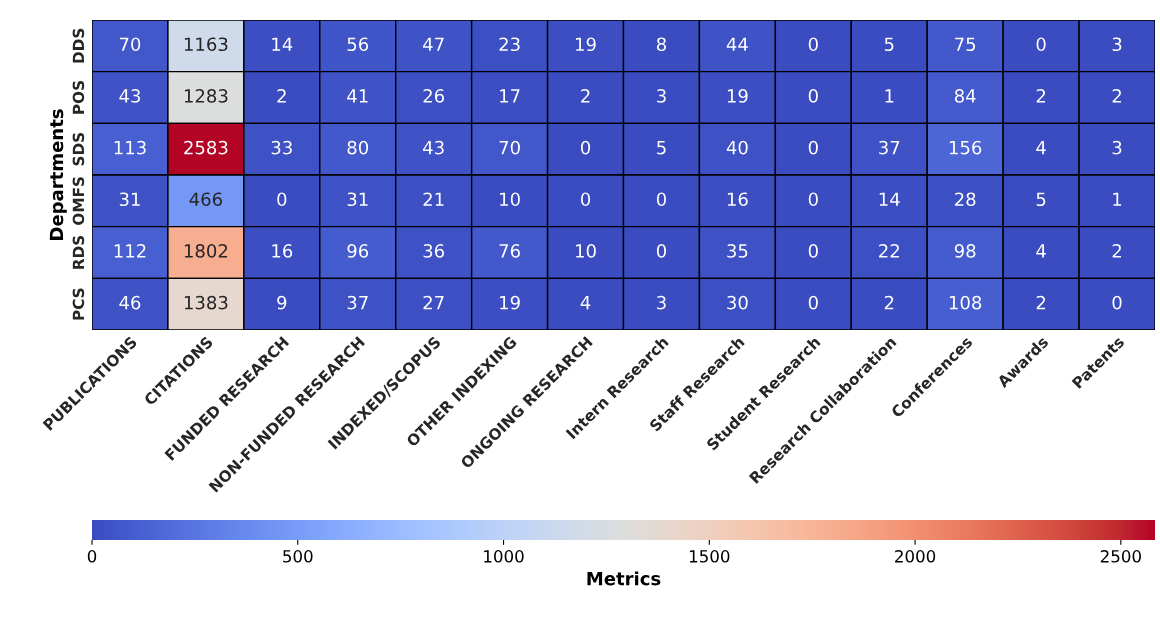  Describe the element at coordinates (737, 147) in the screenshot. I see `data-label: 40` at that location.